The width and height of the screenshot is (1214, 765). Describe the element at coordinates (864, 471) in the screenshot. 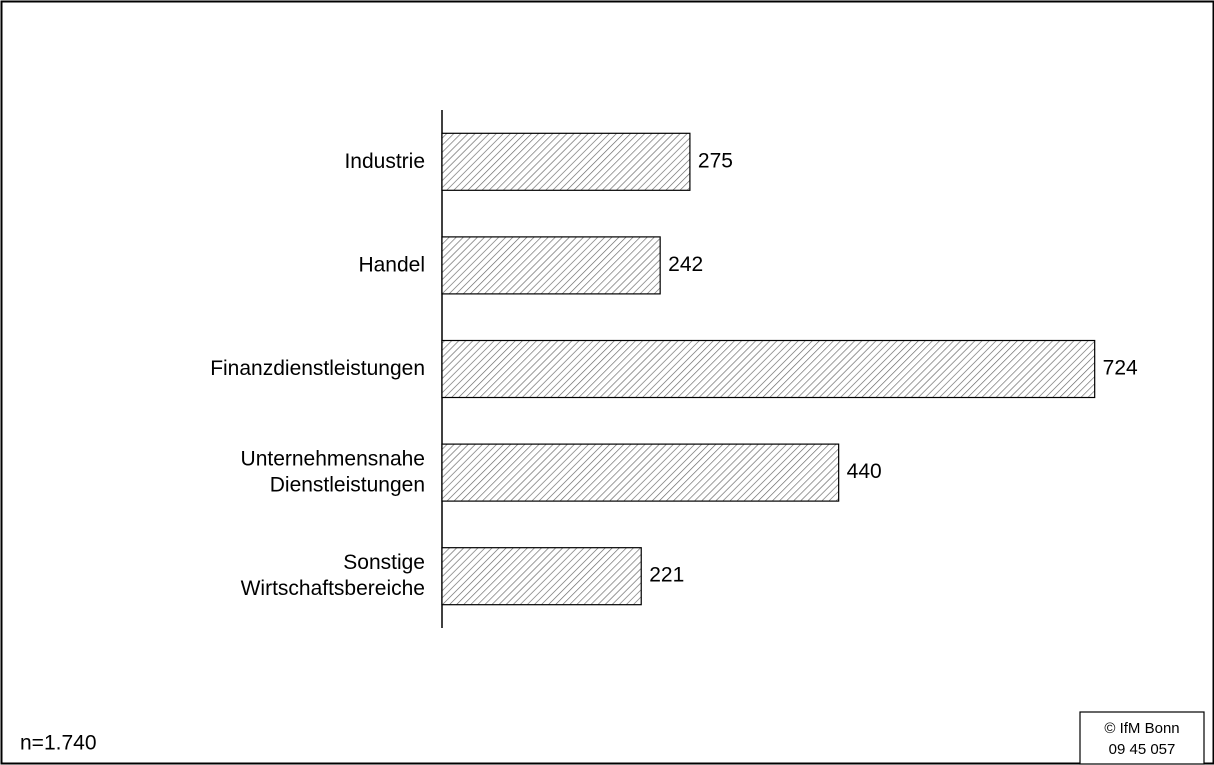

I see `data-label: 440` at that location.